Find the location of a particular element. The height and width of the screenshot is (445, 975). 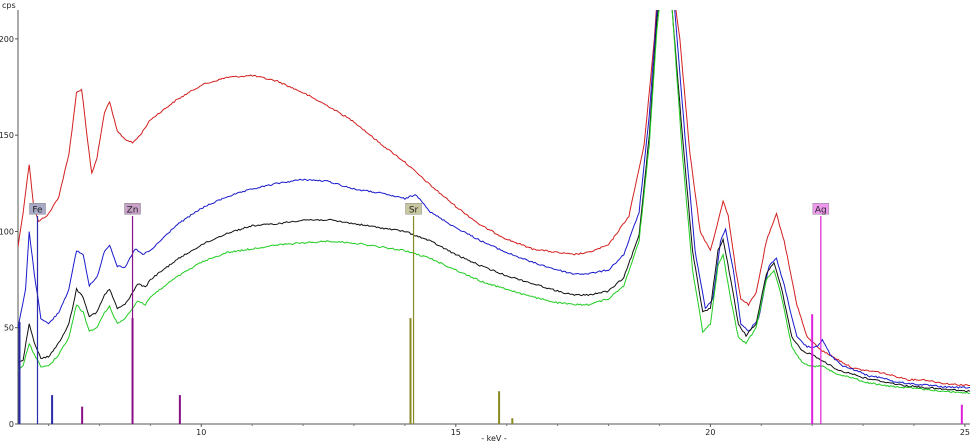

x-axis-ticks: 10 15 20 25 is located at coordinates (509, 430).